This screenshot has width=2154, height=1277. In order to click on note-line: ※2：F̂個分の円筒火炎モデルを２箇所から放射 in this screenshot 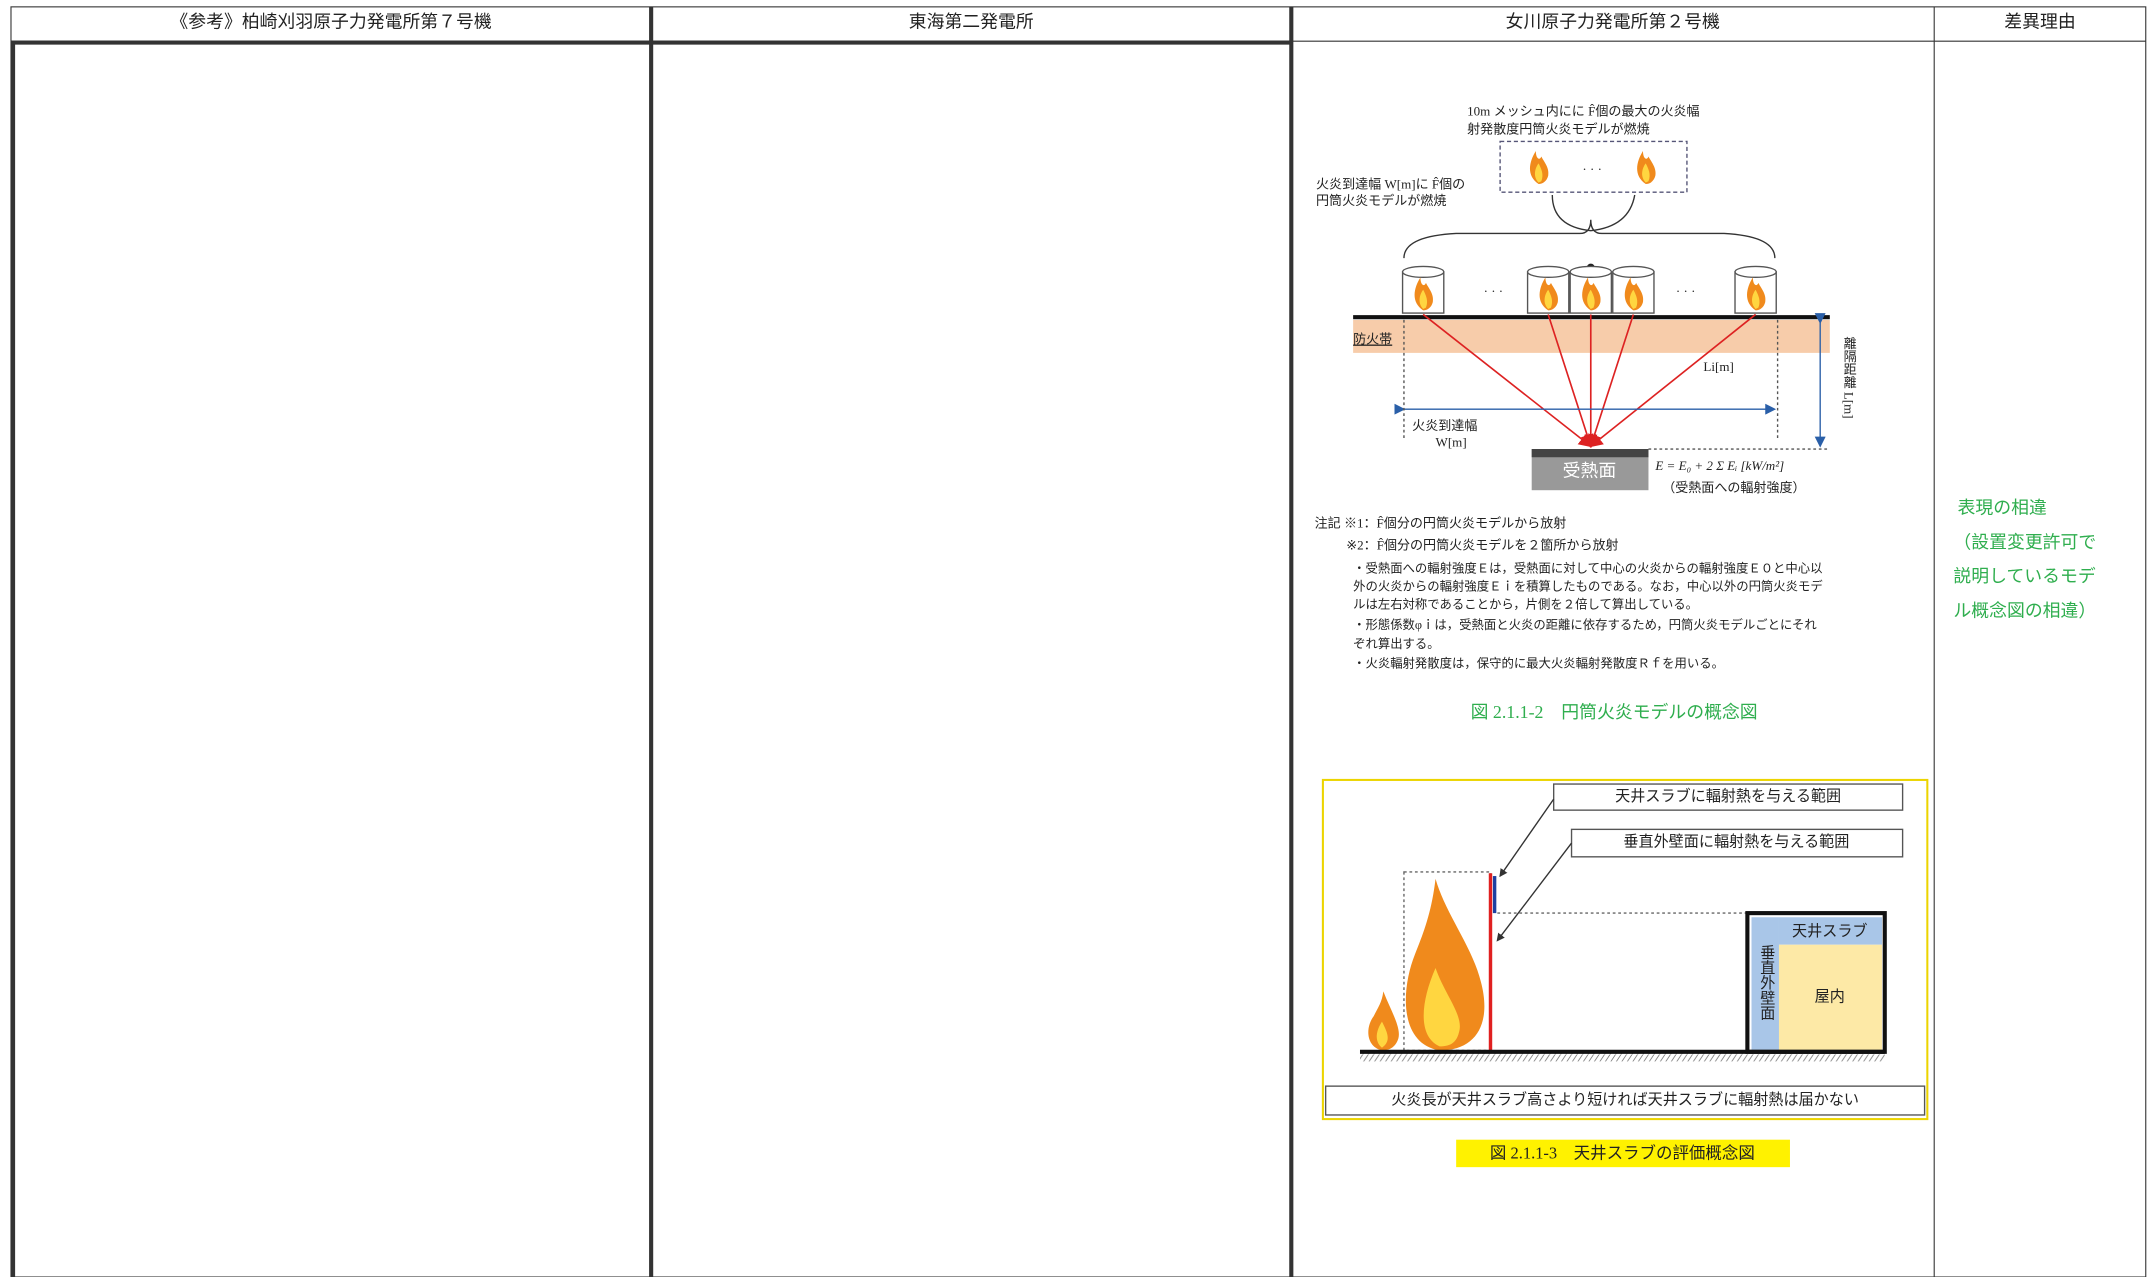, I will do `click(1482, 545)`.